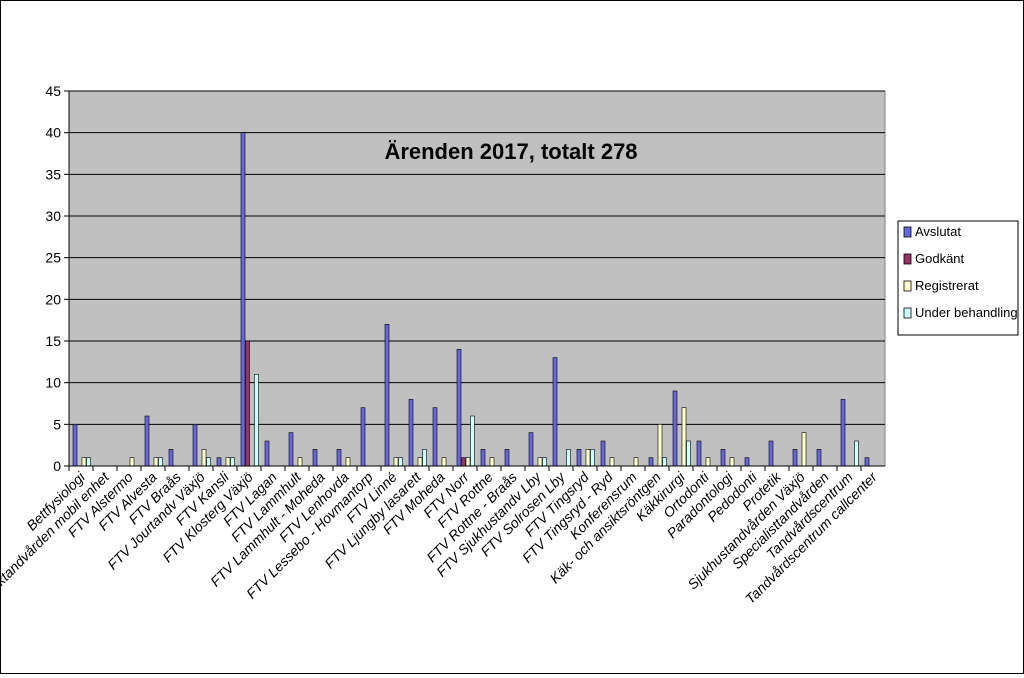 The width and height of the screenshot is (1024, 678). What do you see at coordinates (53, 299) in the screenshot?
I see `y-tick-label: 20` at bounding box center [53, 299].